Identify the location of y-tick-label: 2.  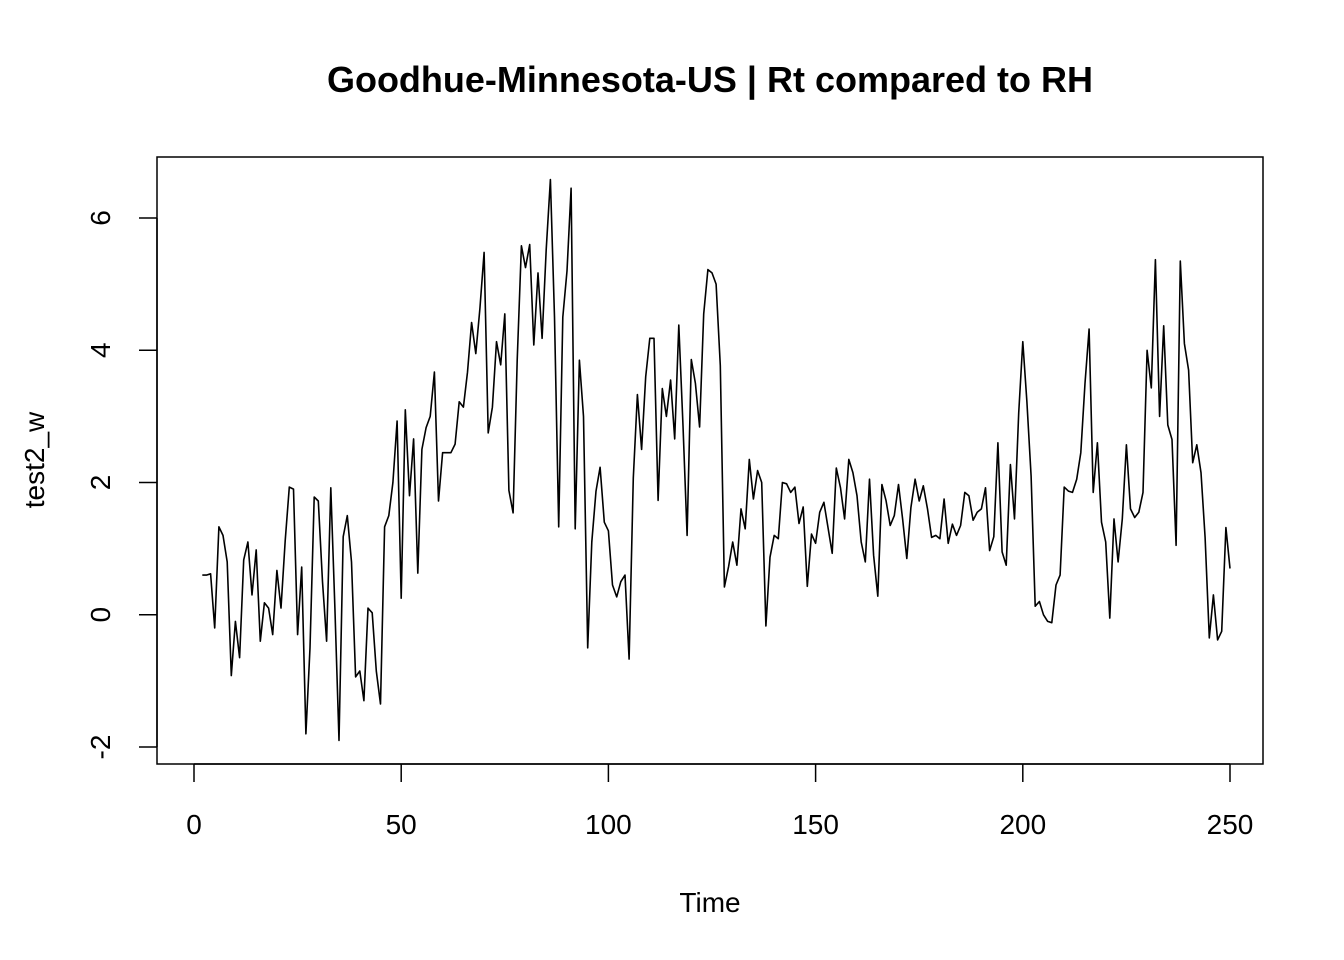
(100, 483).